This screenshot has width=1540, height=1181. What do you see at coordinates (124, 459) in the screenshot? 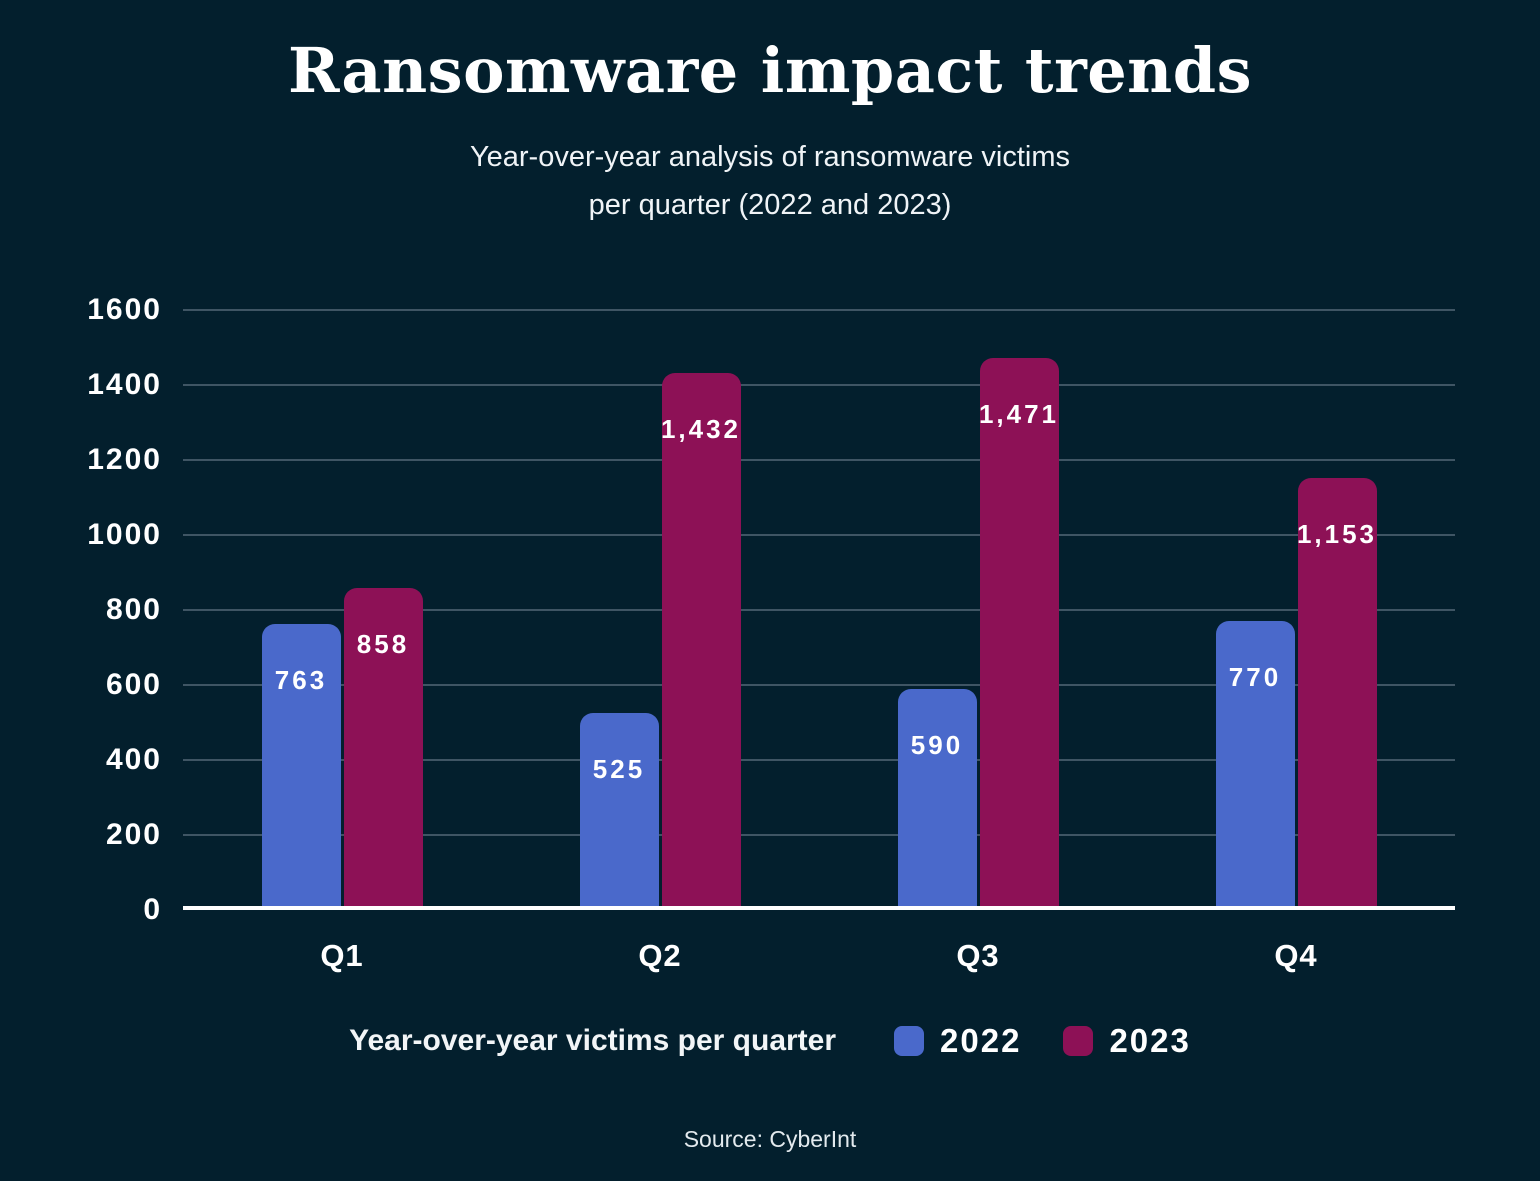
I see `y-tick-label-1200: 1200` at bounding box center [124, 459].